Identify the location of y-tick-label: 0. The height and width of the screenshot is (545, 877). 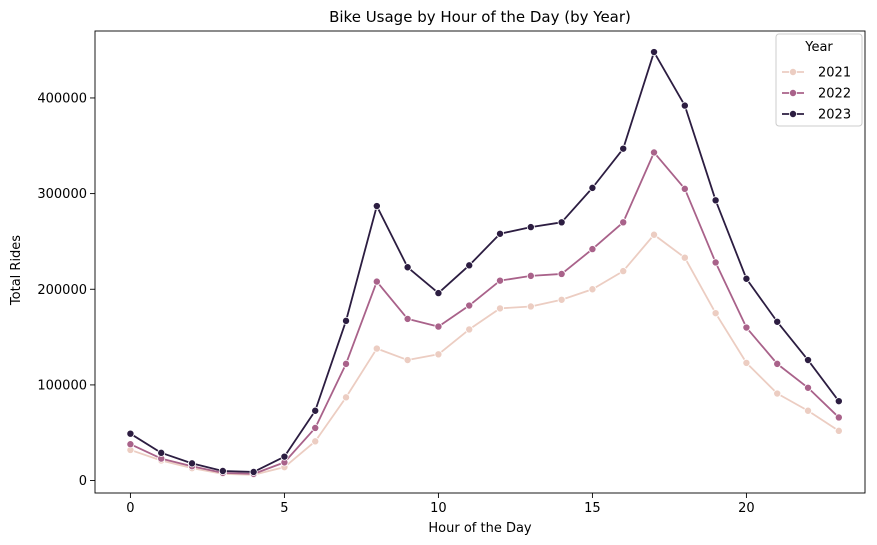
(83, 481).